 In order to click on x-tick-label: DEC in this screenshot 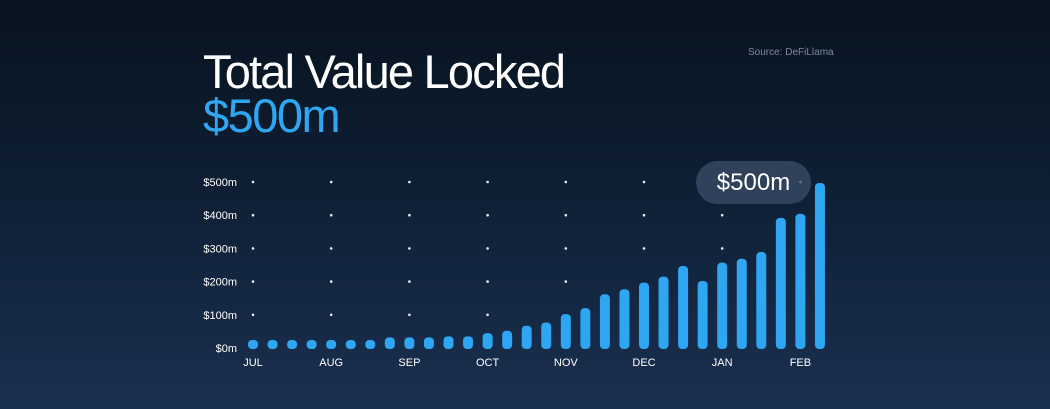, I will do `click(643, 363)`.